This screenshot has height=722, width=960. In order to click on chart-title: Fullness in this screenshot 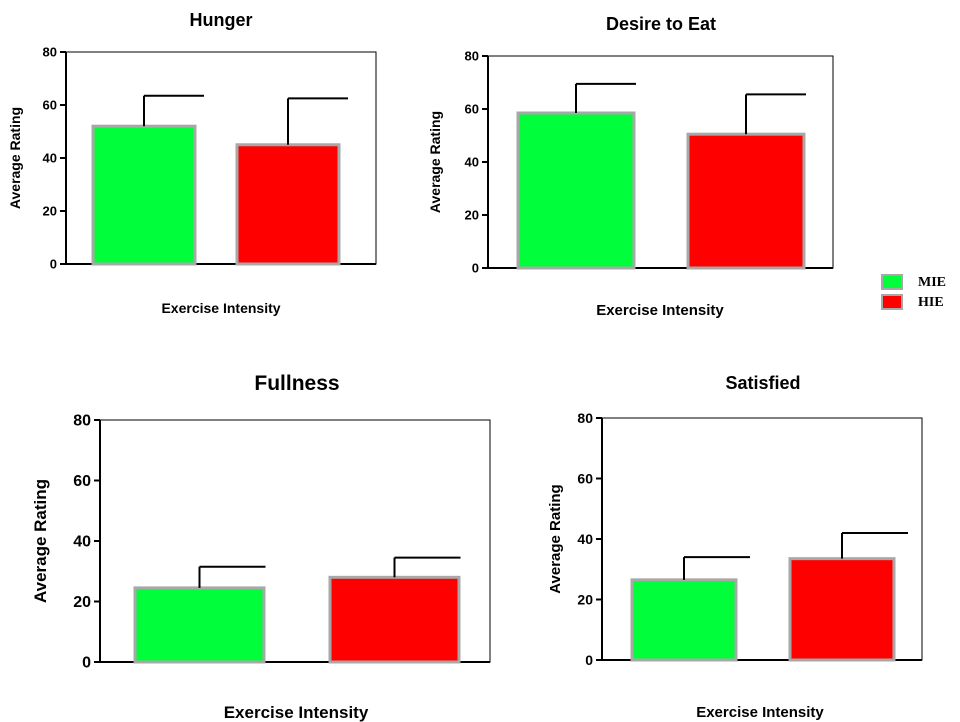, I will do `click(296, 383)`.